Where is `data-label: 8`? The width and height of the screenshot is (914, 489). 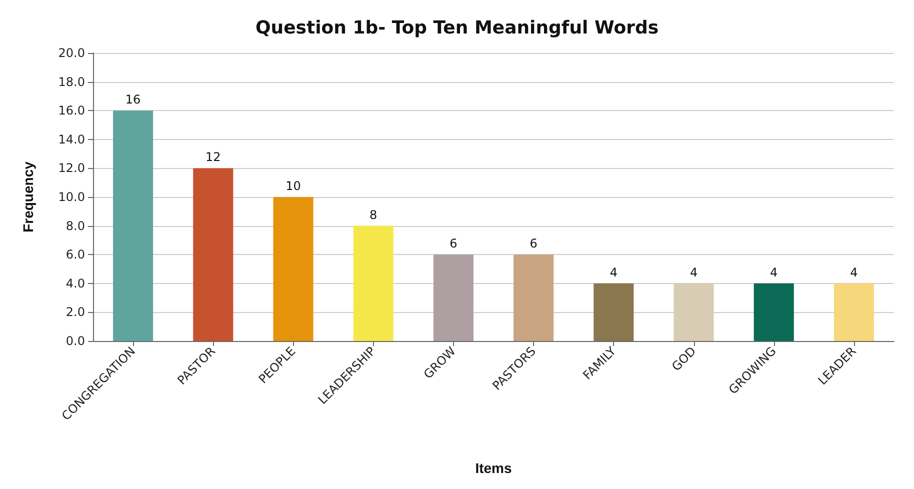 data-label: 8 is located at coordinates (374, 215).